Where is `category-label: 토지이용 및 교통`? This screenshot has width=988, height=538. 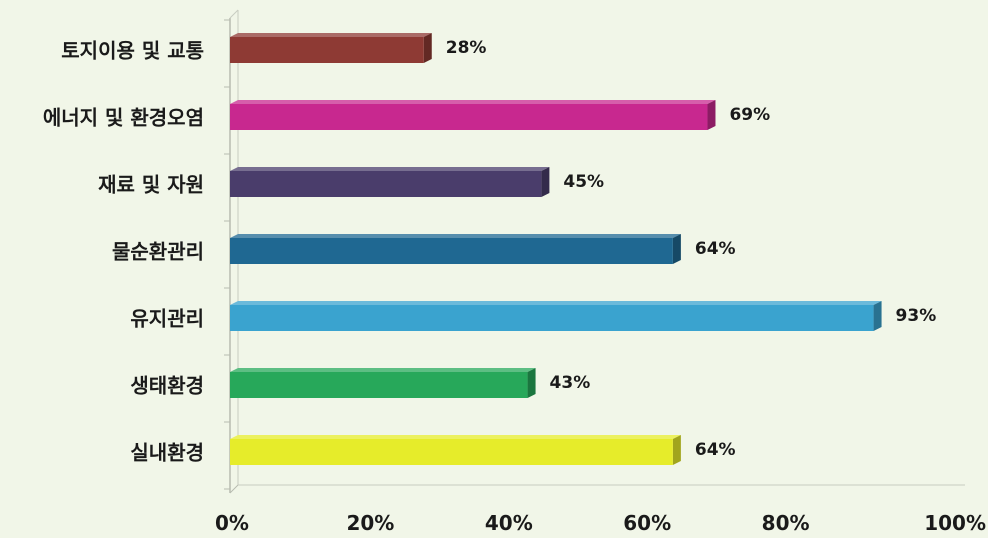 category-label: 토지이용 및 교통 is located at coordinates (132, 51).